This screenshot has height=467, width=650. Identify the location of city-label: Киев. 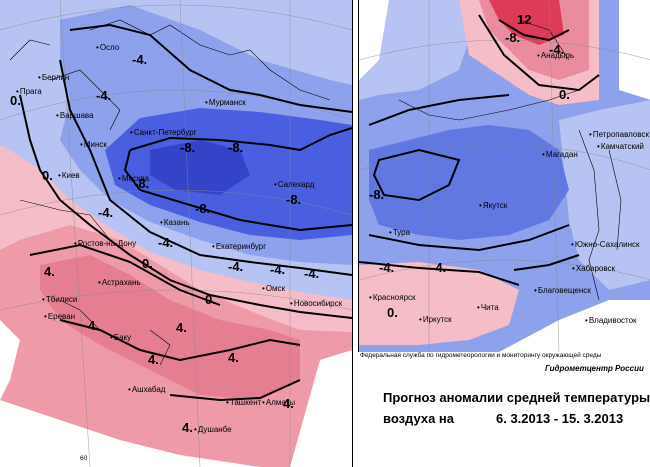
(69, 175).